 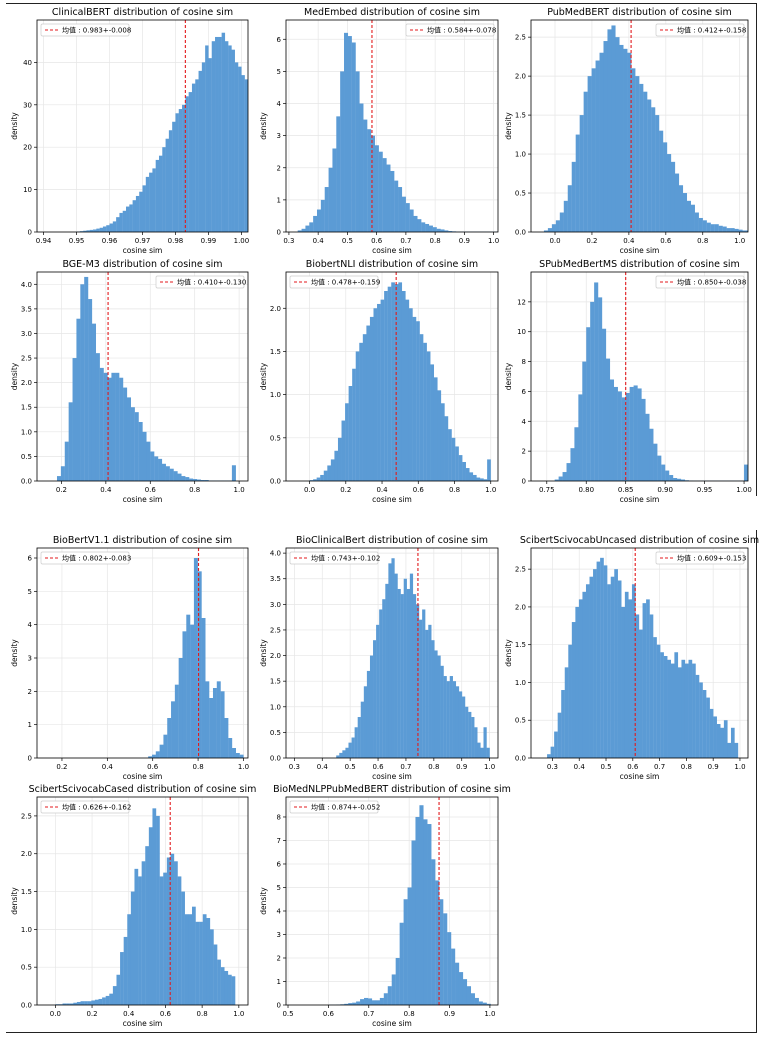 I want to click on y-tick-label: 3, so click(x=279, y=136).